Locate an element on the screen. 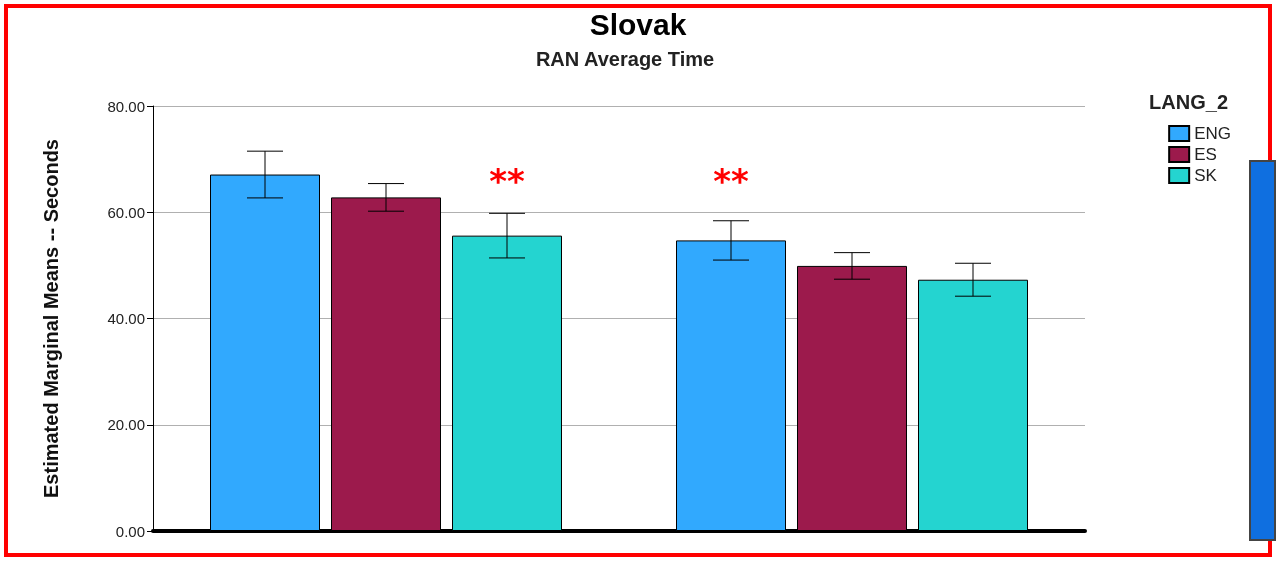  y-tick-label: 20.00 is located at coordinates (126, 425).